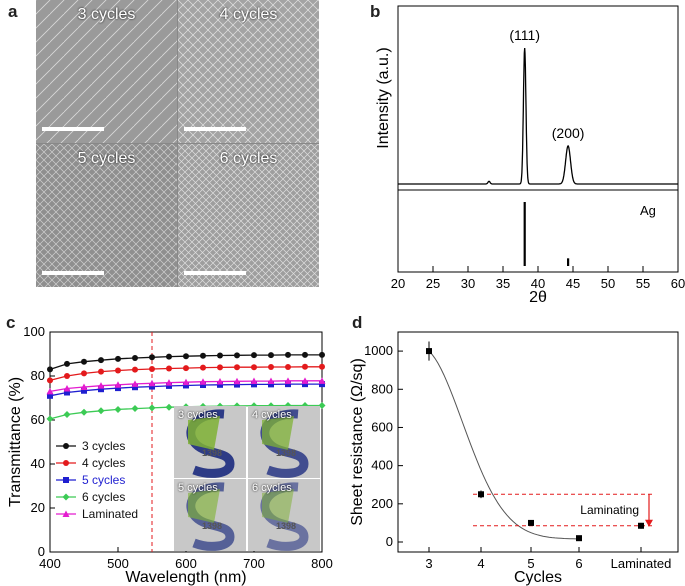 Image resolution: width=685 pixels, height=586 pixels. I want to click on sem-label: 4 cycles, so click(248, 14).